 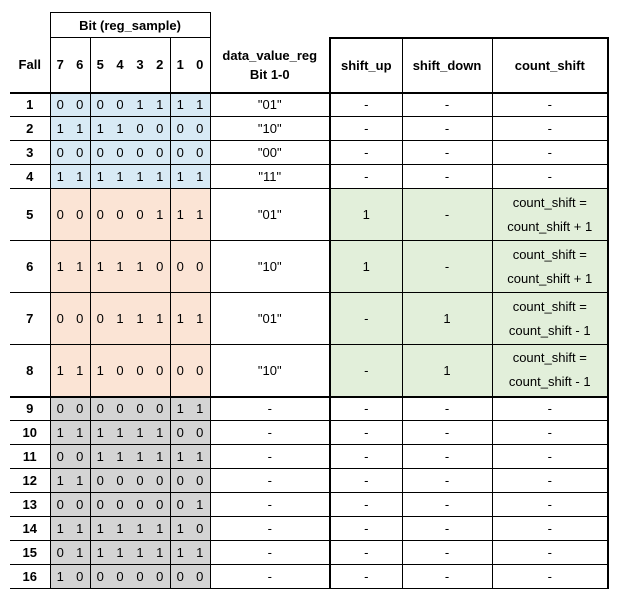 I want to click on bit-header-2: 2, so click(x=160, y=65).